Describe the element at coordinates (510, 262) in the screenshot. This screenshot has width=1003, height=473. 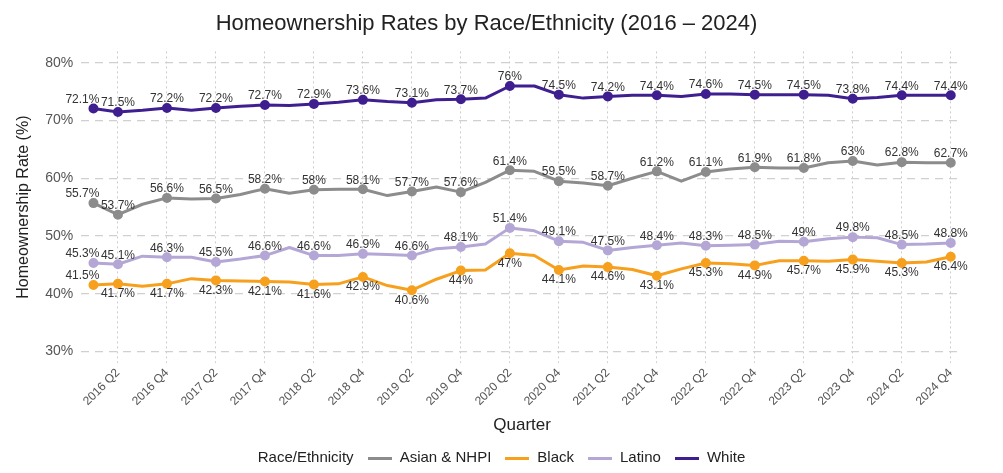
I see `data-label: 47%` at that location.